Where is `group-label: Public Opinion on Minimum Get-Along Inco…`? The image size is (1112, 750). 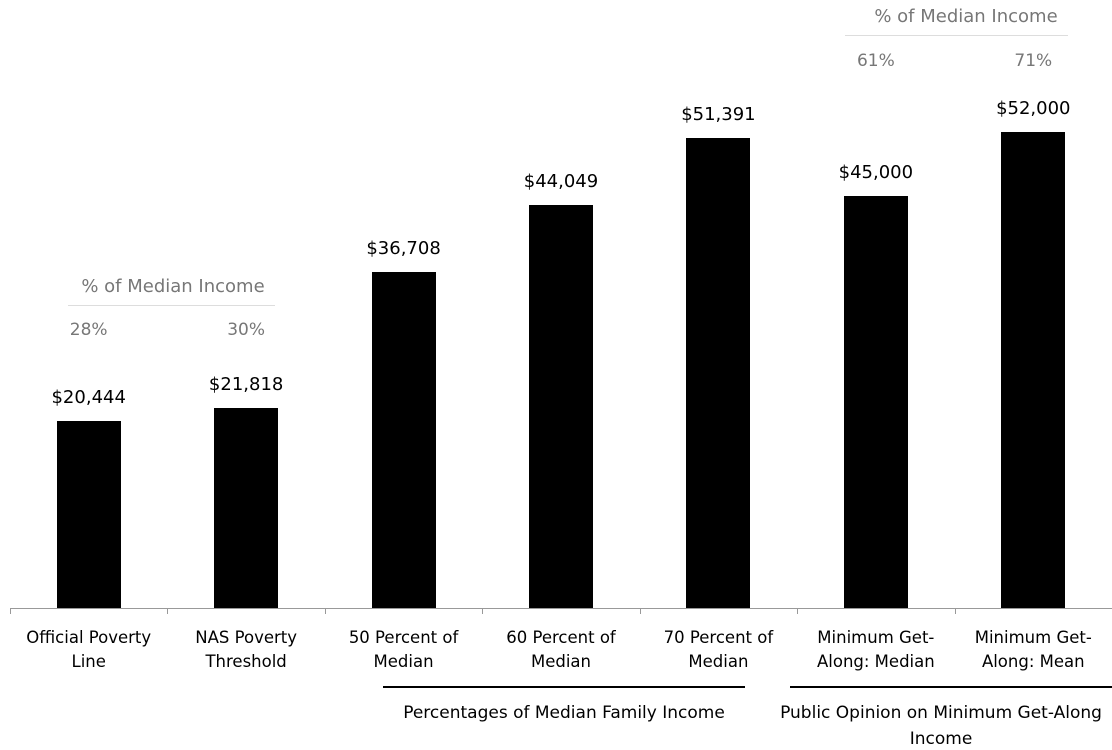 group-label: Public Opinion on Minimum Get-Along Inco… is located at coordinates (941, 726).